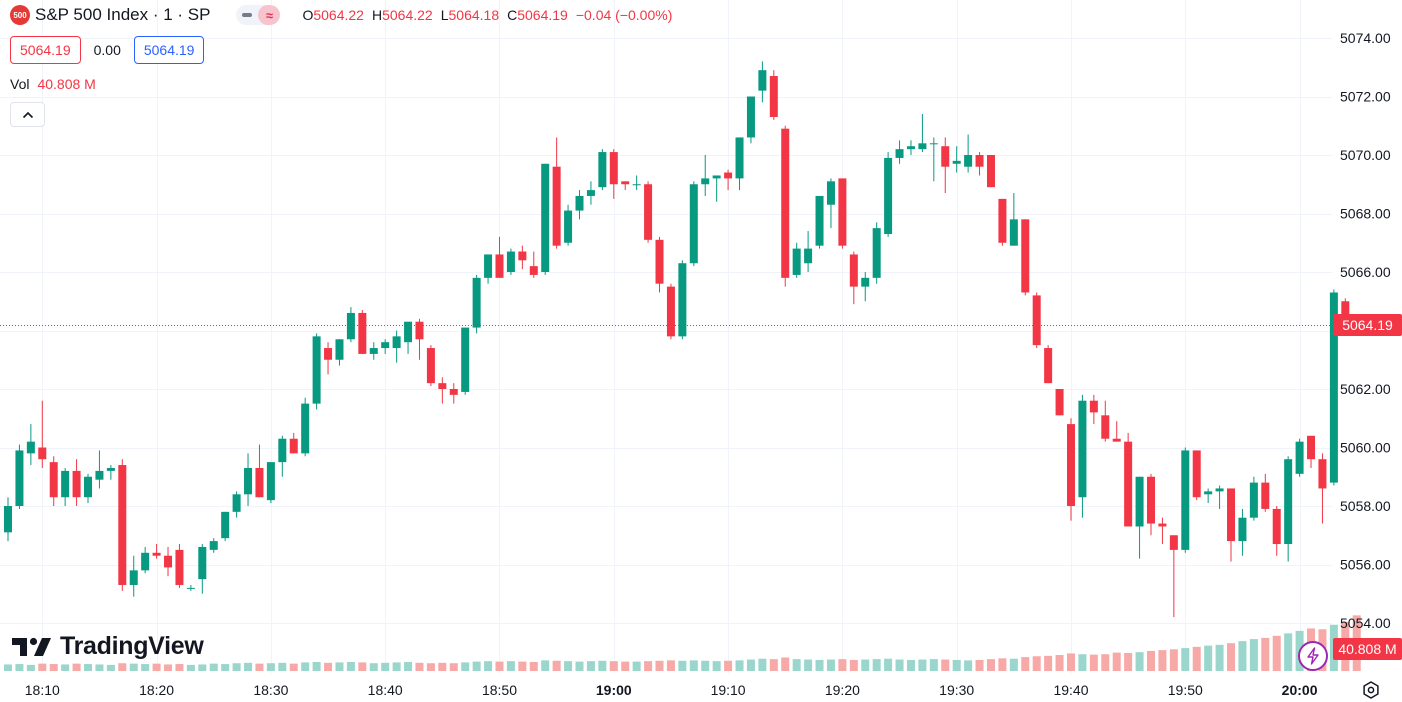 This screenshot has width=1402, height=702. I want to click on wave-icon: ≈, so click(269, 15).